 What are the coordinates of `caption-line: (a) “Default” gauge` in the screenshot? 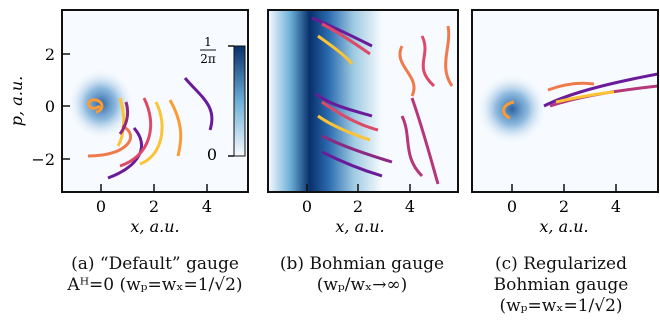 It's located at (155, 264).